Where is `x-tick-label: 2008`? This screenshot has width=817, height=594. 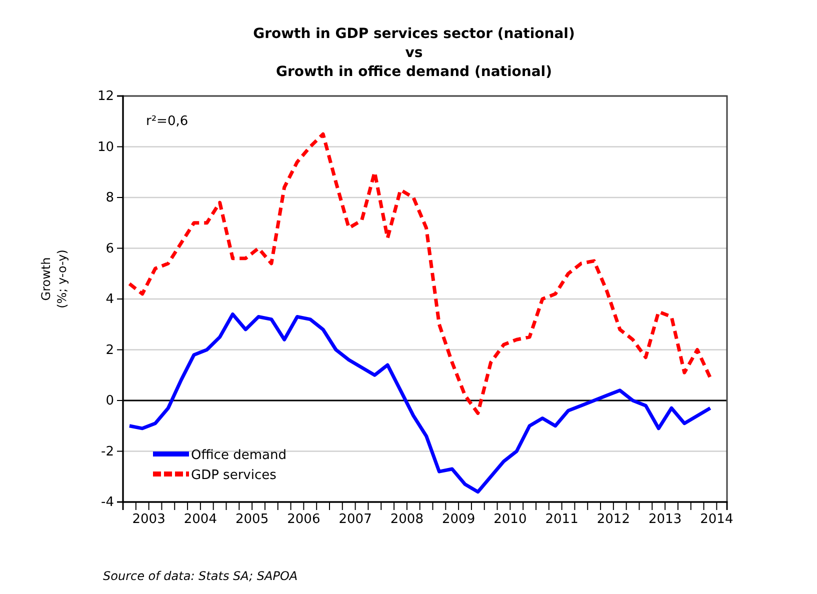
x-tick-label: 2008 is located at coordinates (407, 520).